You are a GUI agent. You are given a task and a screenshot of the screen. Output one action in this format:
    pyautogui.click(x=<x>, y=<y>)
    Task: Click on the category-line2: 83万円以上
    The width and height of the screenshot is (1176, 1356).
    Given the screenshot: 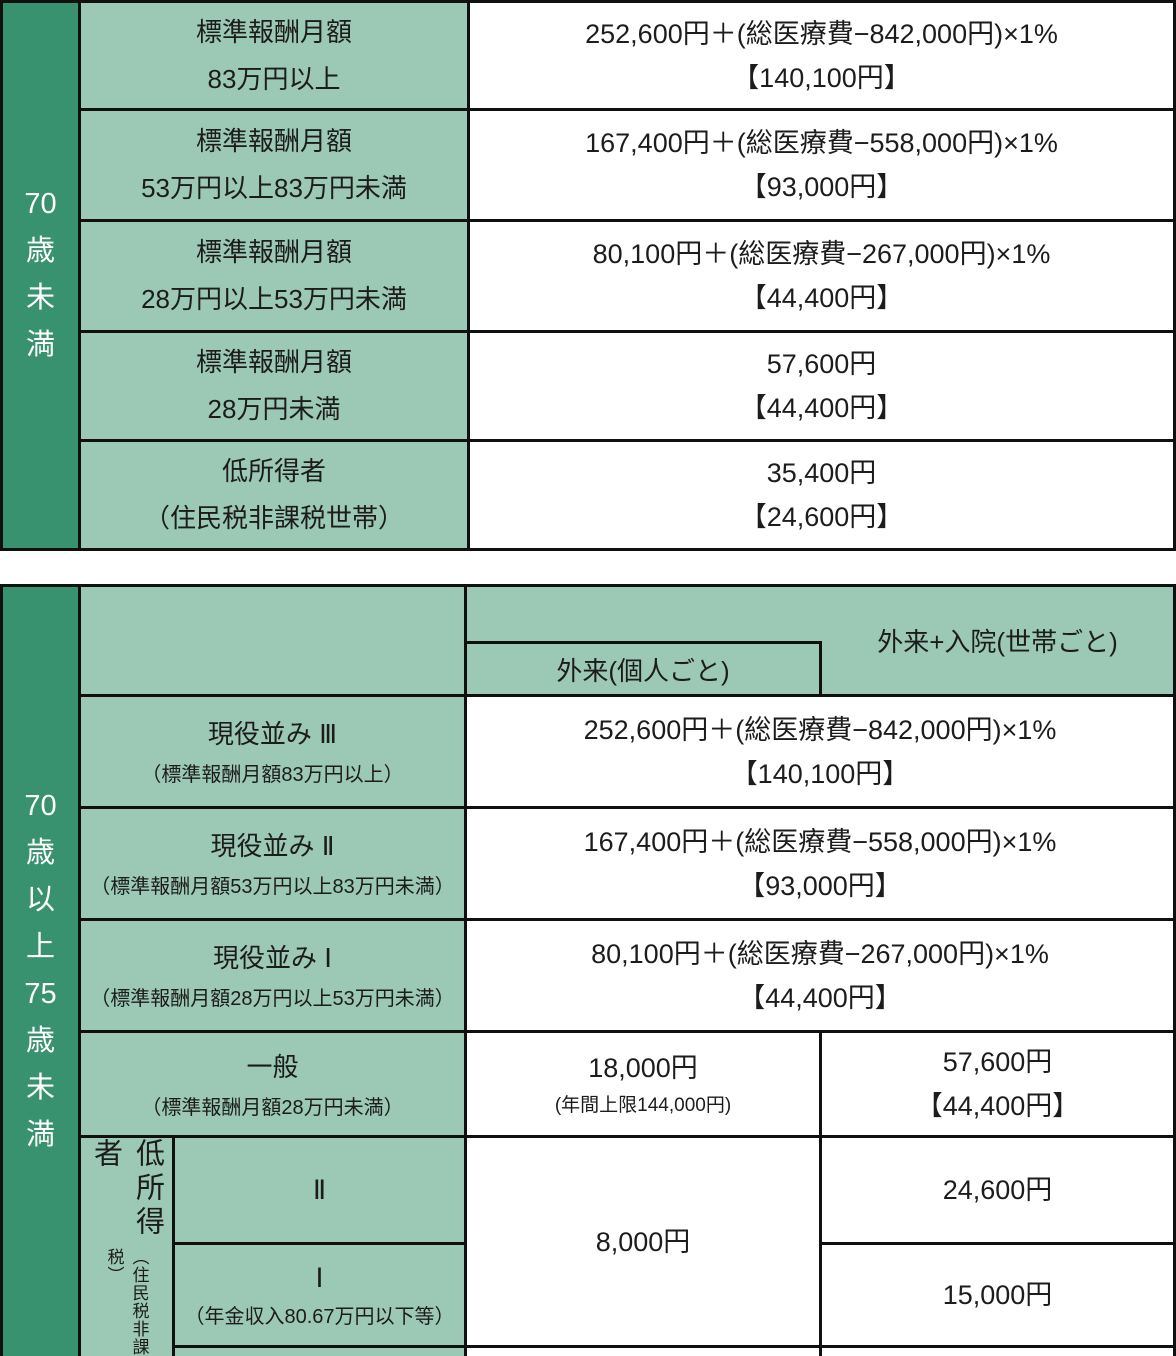 What is the action you would take?
    pyautogui.click(x=274, y=78)
    